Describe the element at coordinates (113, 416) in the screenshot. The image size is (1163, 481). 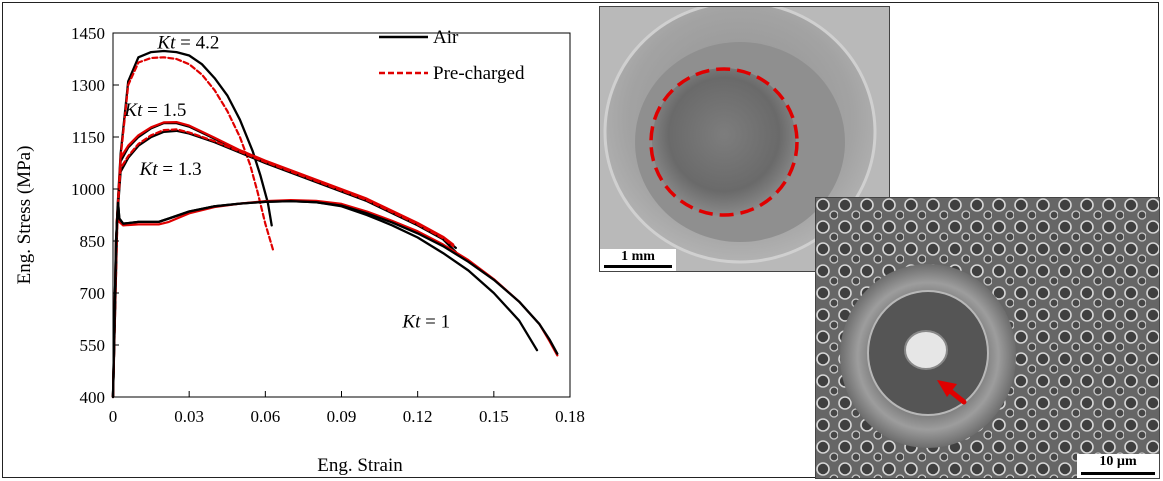
I see `x-tick-label: 0` at that location.